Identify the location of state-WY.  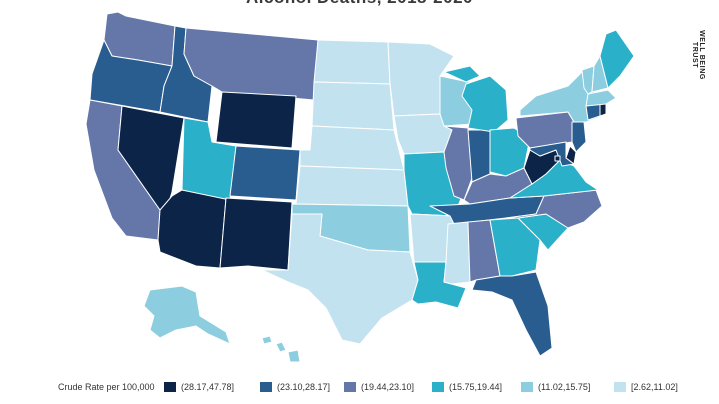
(256, 120).